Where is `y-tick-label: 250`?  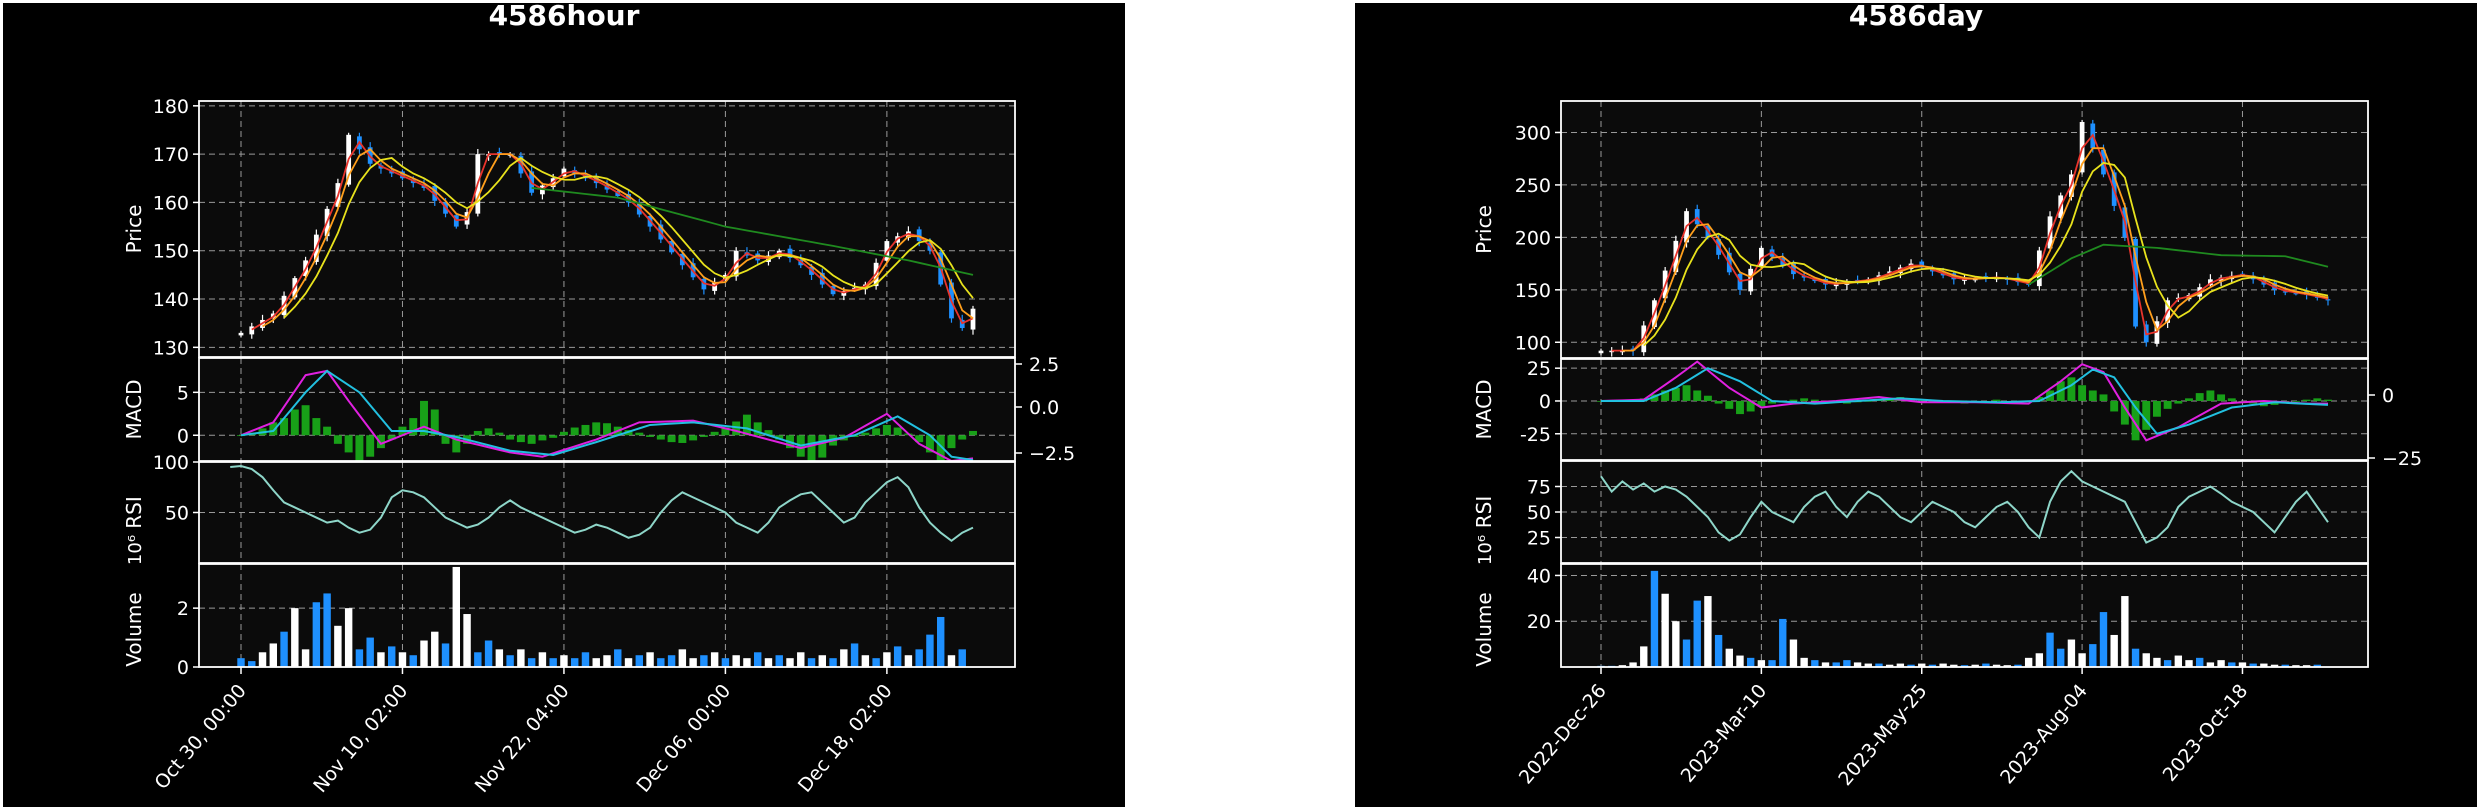
y-tick-label: 250 is located at coordinates (1533, 186).